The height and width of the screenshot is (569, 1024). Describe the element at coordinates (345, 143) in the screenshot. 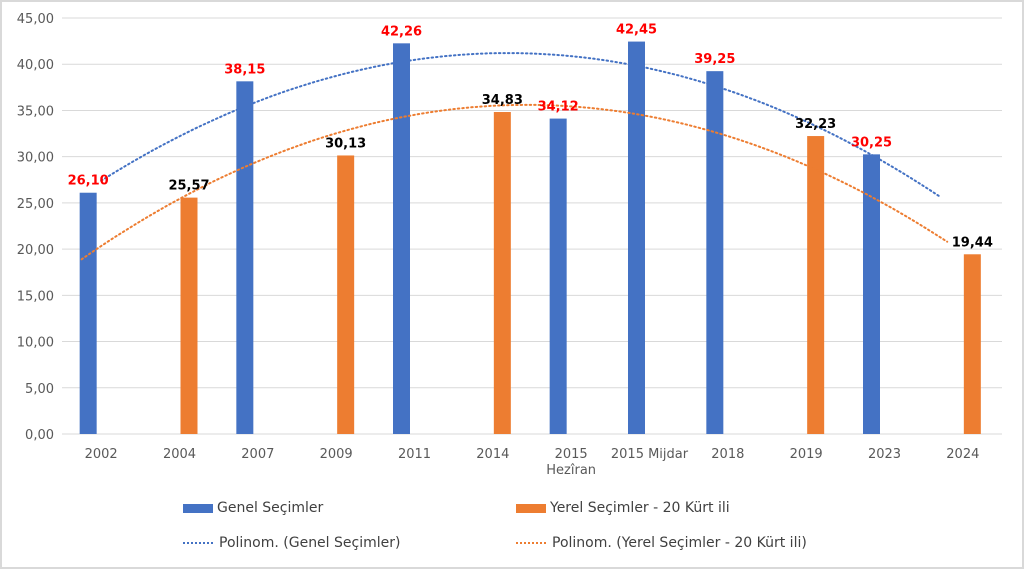

I see `data-label: 30,13` at that location.